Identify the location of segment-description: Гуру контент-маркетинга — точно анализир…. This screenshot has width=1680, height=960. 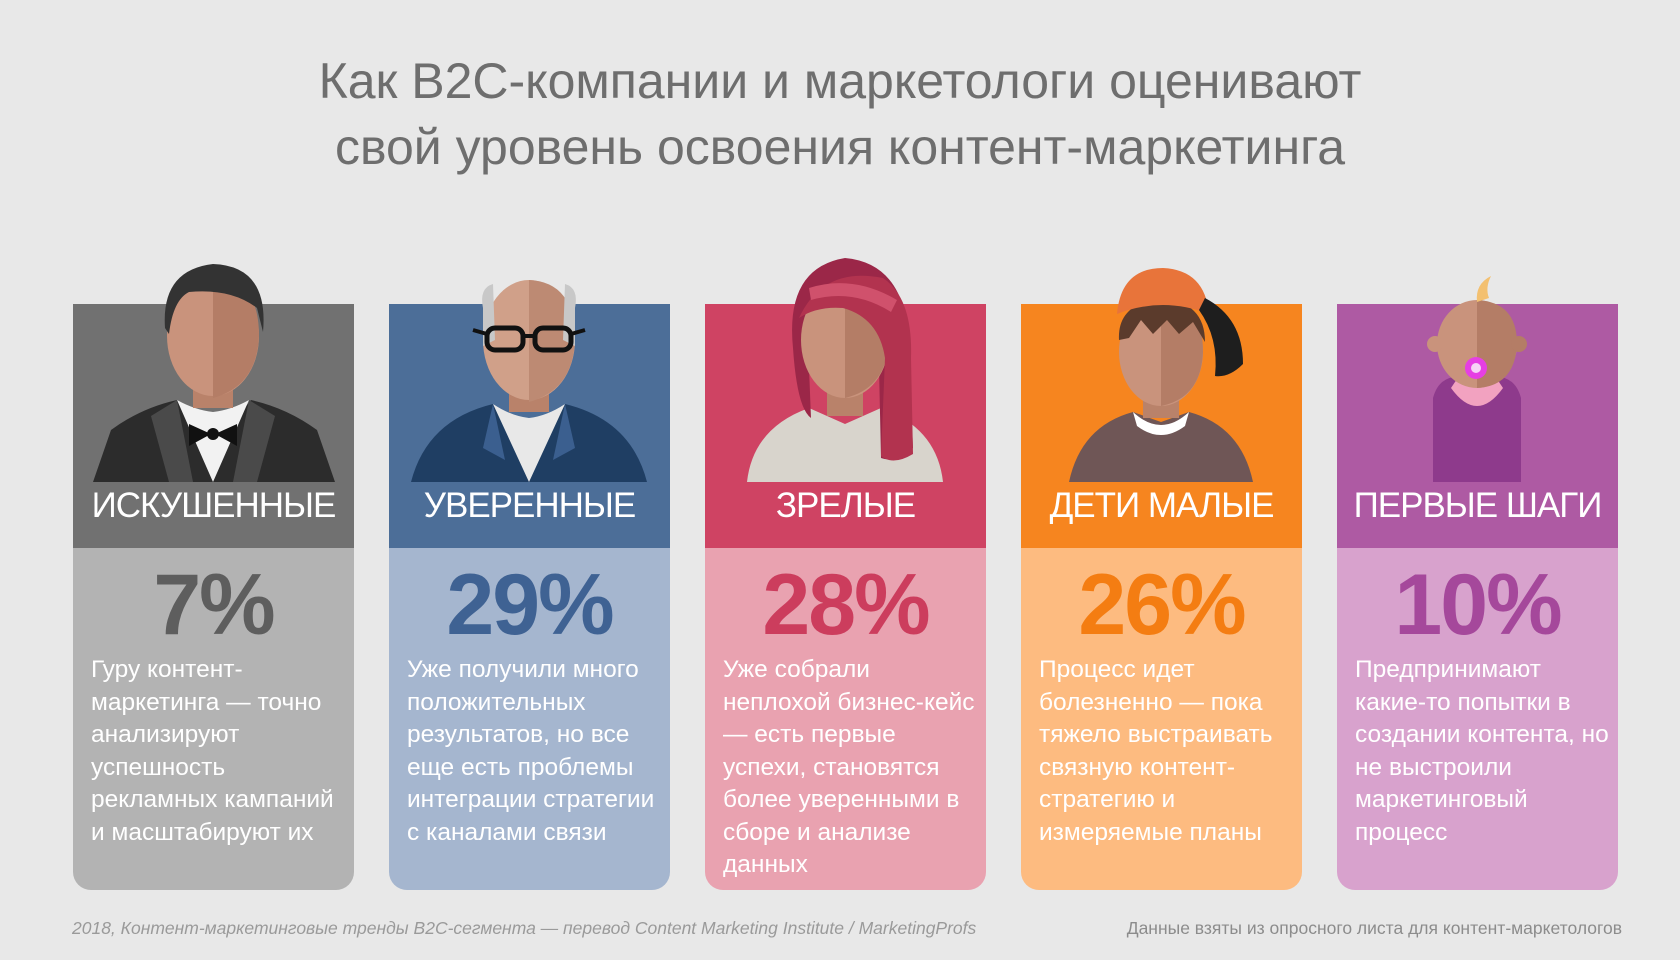
(212, 751).